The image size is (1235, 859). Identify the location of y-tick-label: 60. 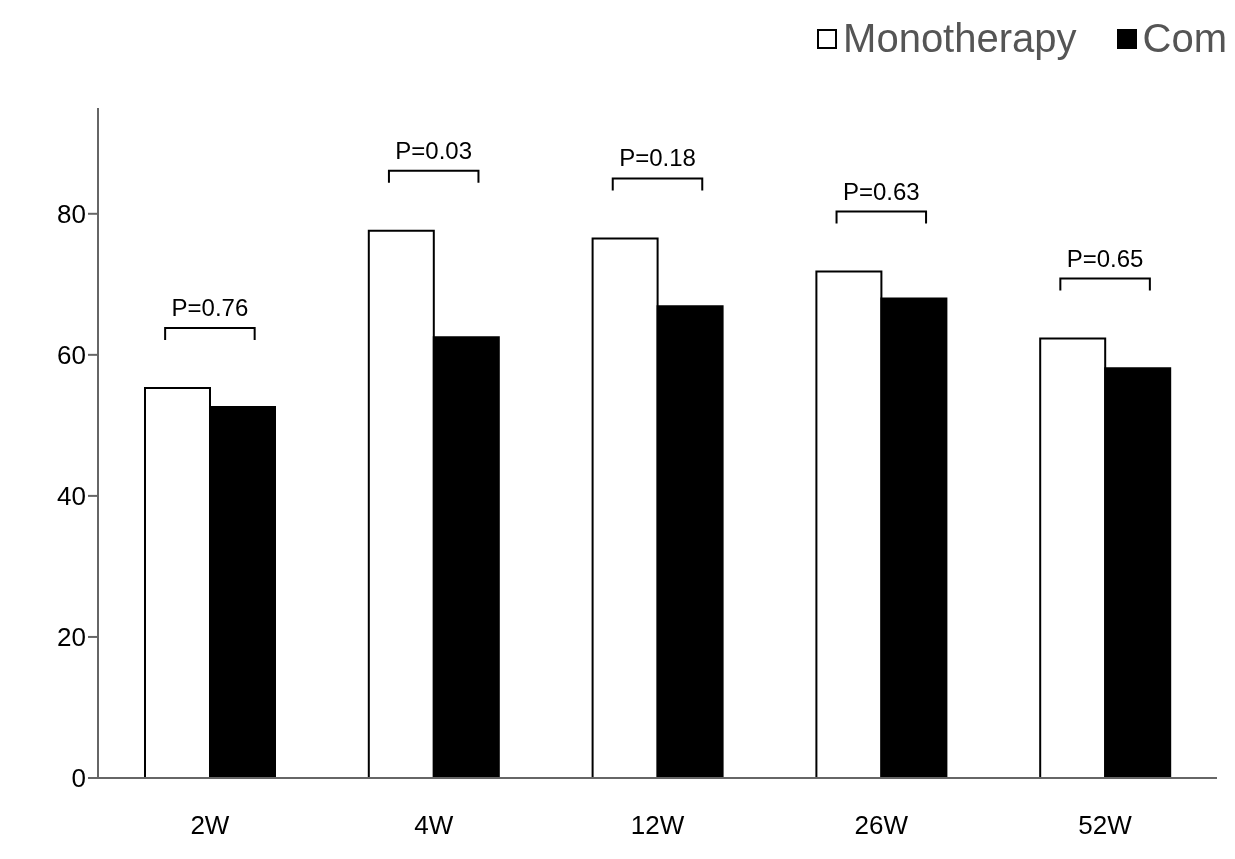
(71, 355).